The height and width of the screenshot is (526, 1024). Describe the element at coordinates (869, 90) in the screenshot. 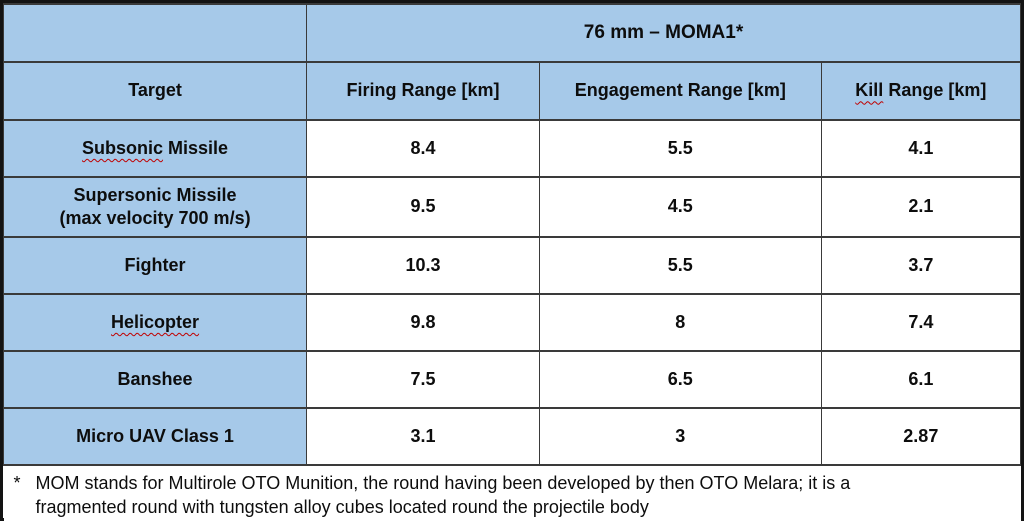

I see `misspelled-word: Kill` at that location.